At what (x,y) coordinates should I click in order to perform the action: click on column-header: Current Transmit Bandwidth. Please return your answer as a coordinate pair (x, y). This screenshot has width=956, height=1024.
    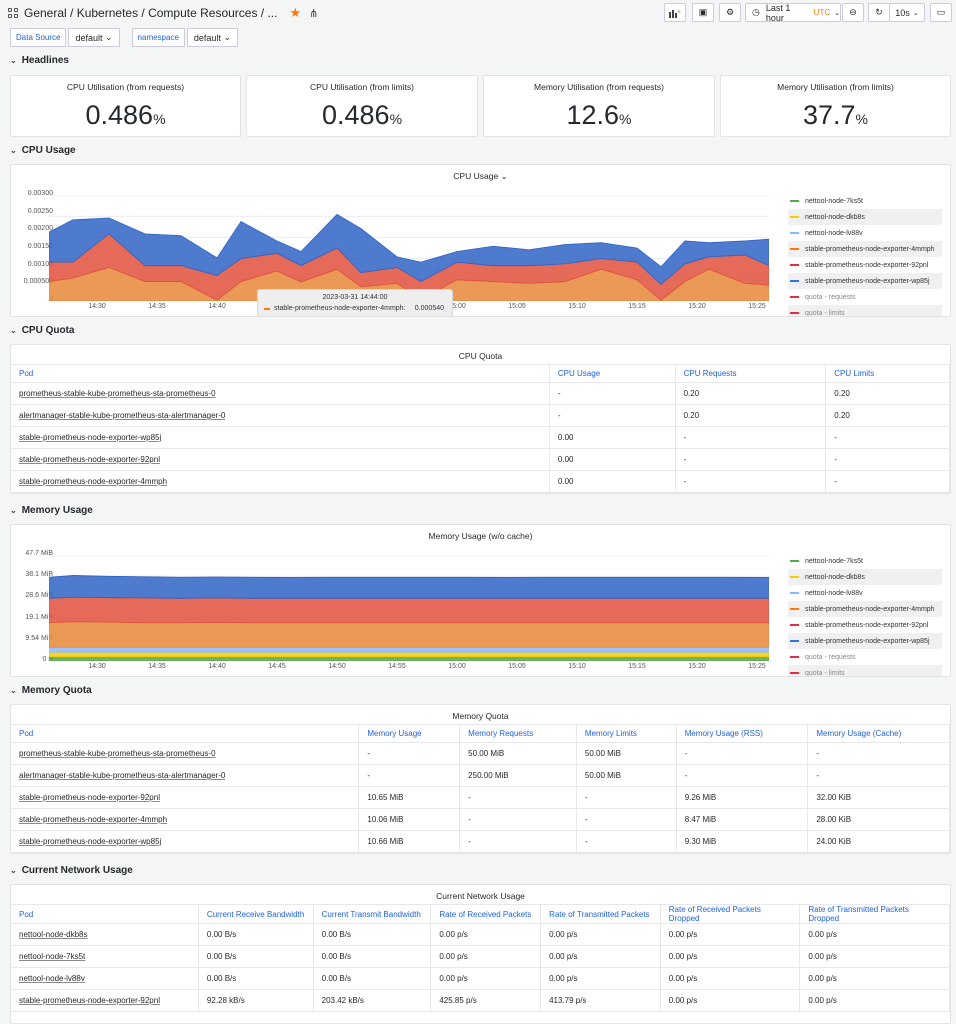
    Looking at the image, I should click on (372, 914).